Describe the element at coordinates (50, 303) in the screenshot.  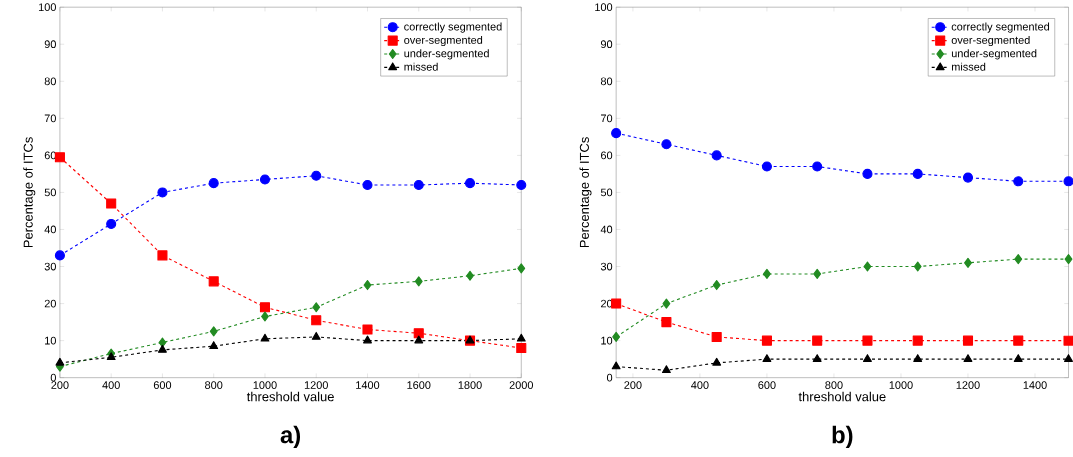
I see `y-tick-label: 20` at that location.